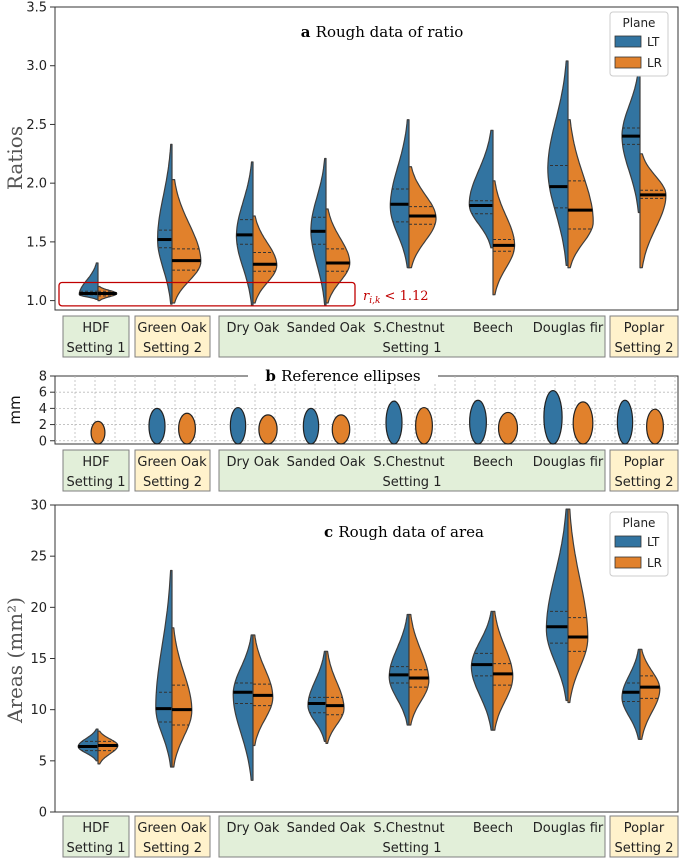 Image resolution: width=685 pixels, height=858 pixels. I want to click on panel-a-title-text: Rough data of ratio, so click(390, 32).